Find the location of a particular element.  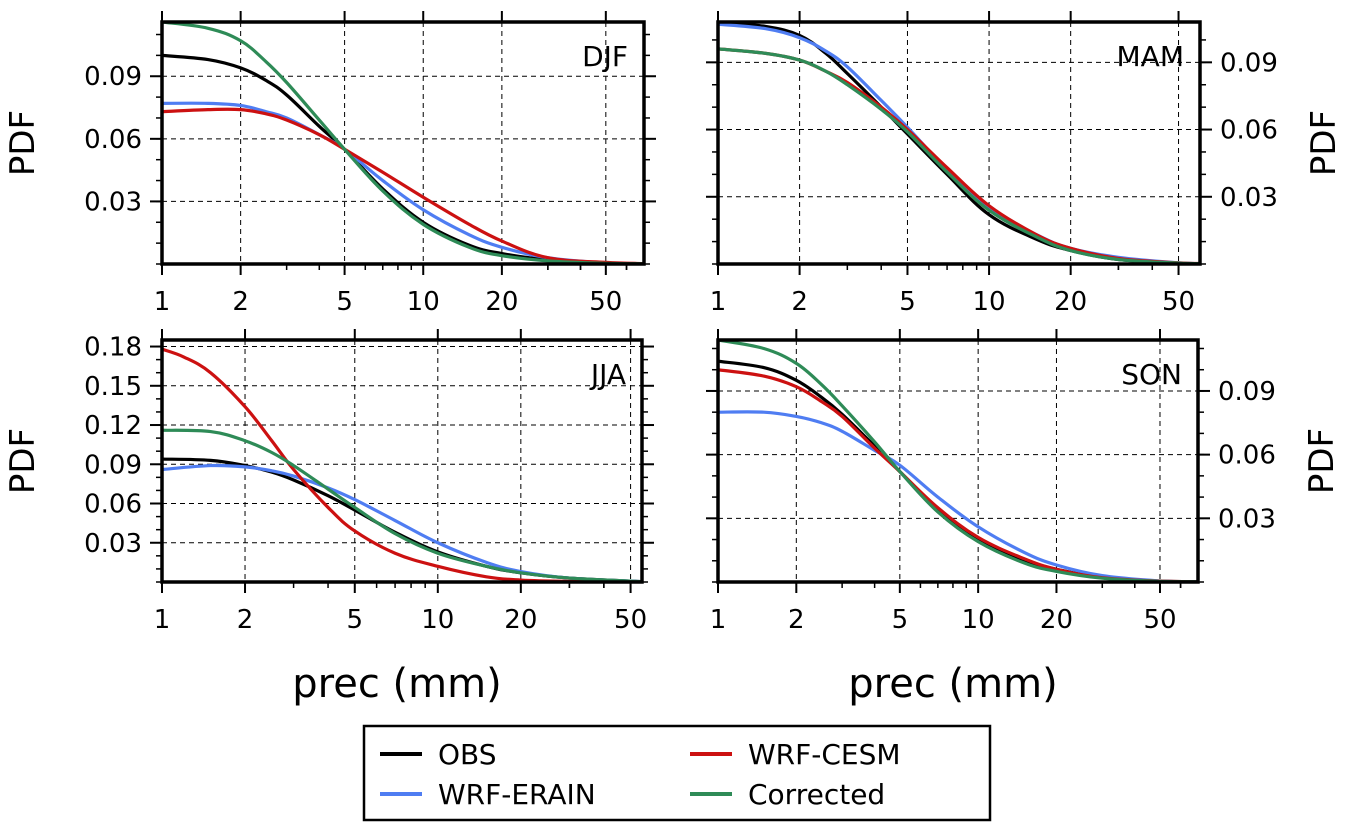

legend-item-wrf-erain: WRF-ERAIN is located at coordinates (488, 794).